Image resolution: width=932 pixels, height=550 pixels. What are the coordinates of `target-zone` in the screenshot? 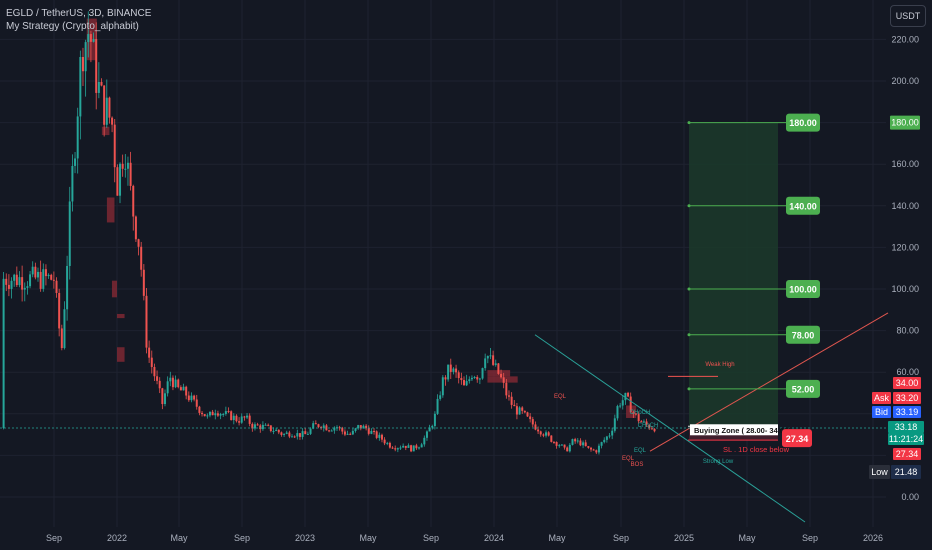 It's located at (733, 281).